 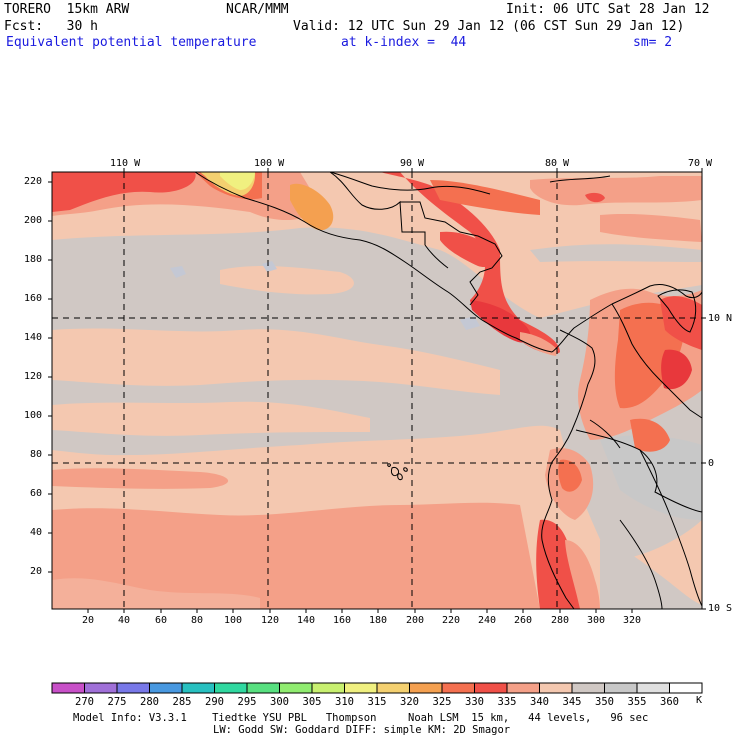 What do you see at coordinates (33, 337) in the screenshot?
I see `grid-y-label: 140` at bounding box center [33, 337].